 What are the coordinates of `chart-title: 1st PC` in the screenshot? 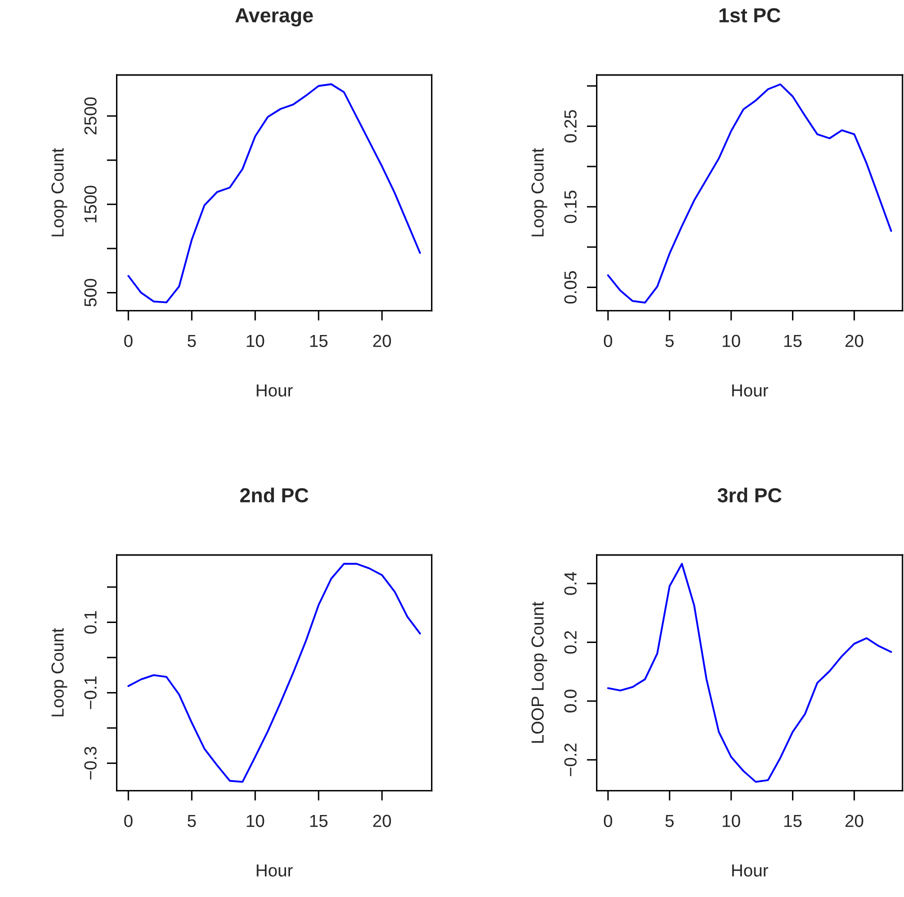 It's located at (750, 15).